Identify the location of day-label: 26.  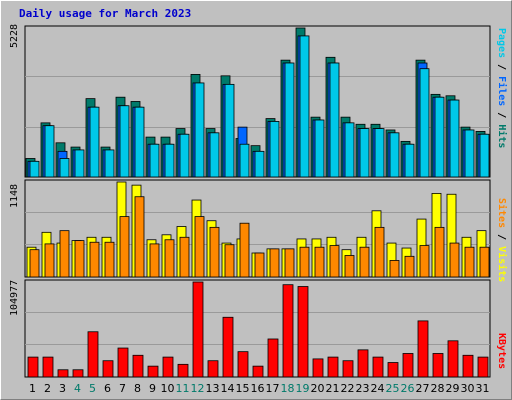
(408, 388).